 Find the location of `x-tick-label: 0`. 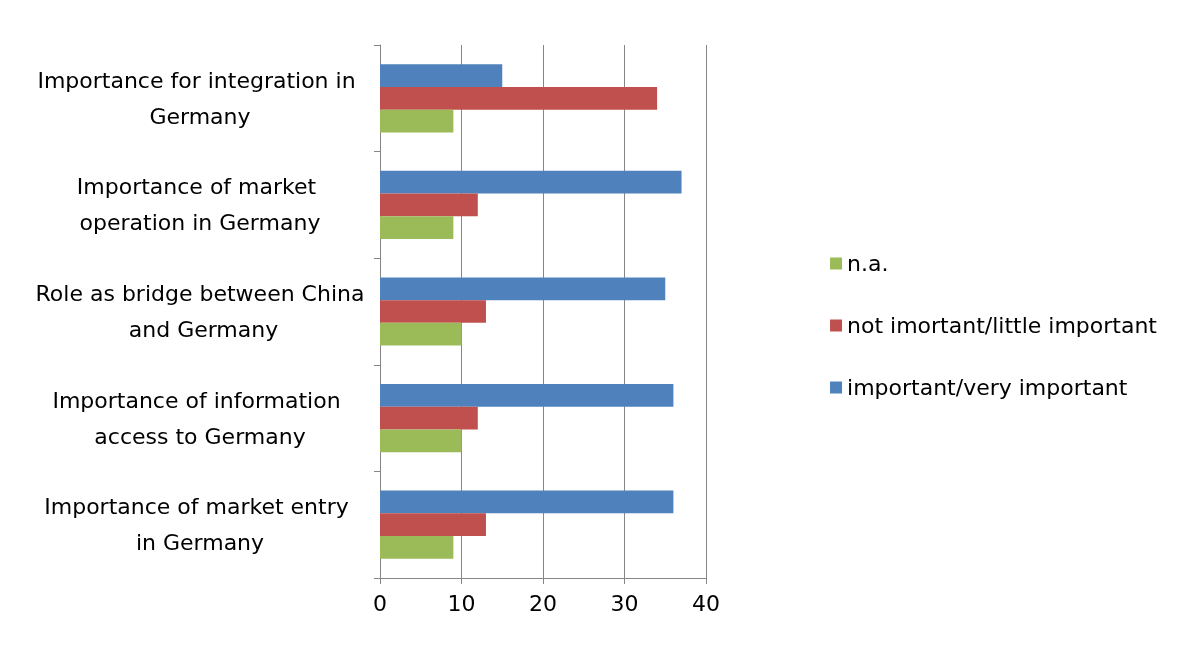

x-tick-label: 0 is located at coordinates (380, 603).